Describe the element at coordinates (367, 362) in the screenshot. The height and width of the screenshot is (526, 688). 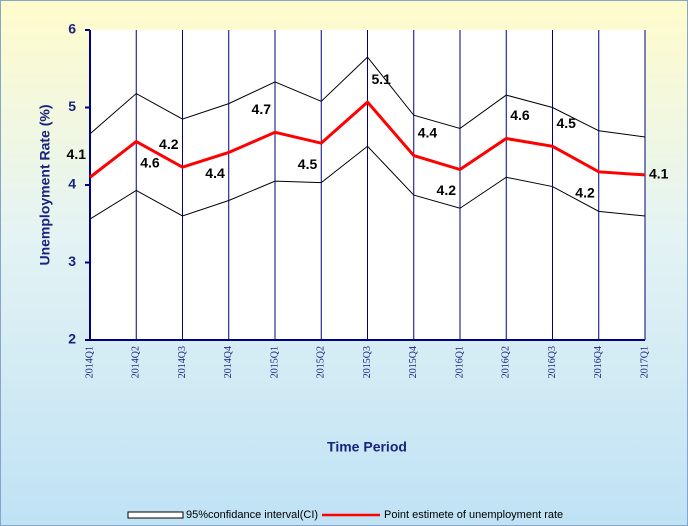
I see `x-tick-label: 2015Q3` at that location.